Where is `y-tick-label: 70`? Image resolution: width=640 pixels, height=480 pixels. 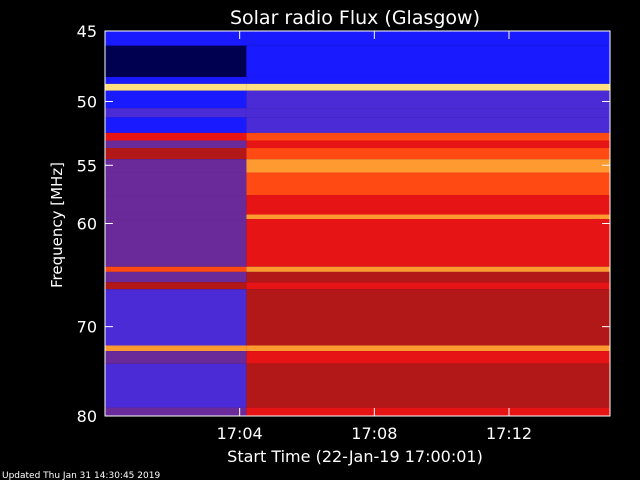
y-tick-label: 70 is located at coordinates (87, 327).